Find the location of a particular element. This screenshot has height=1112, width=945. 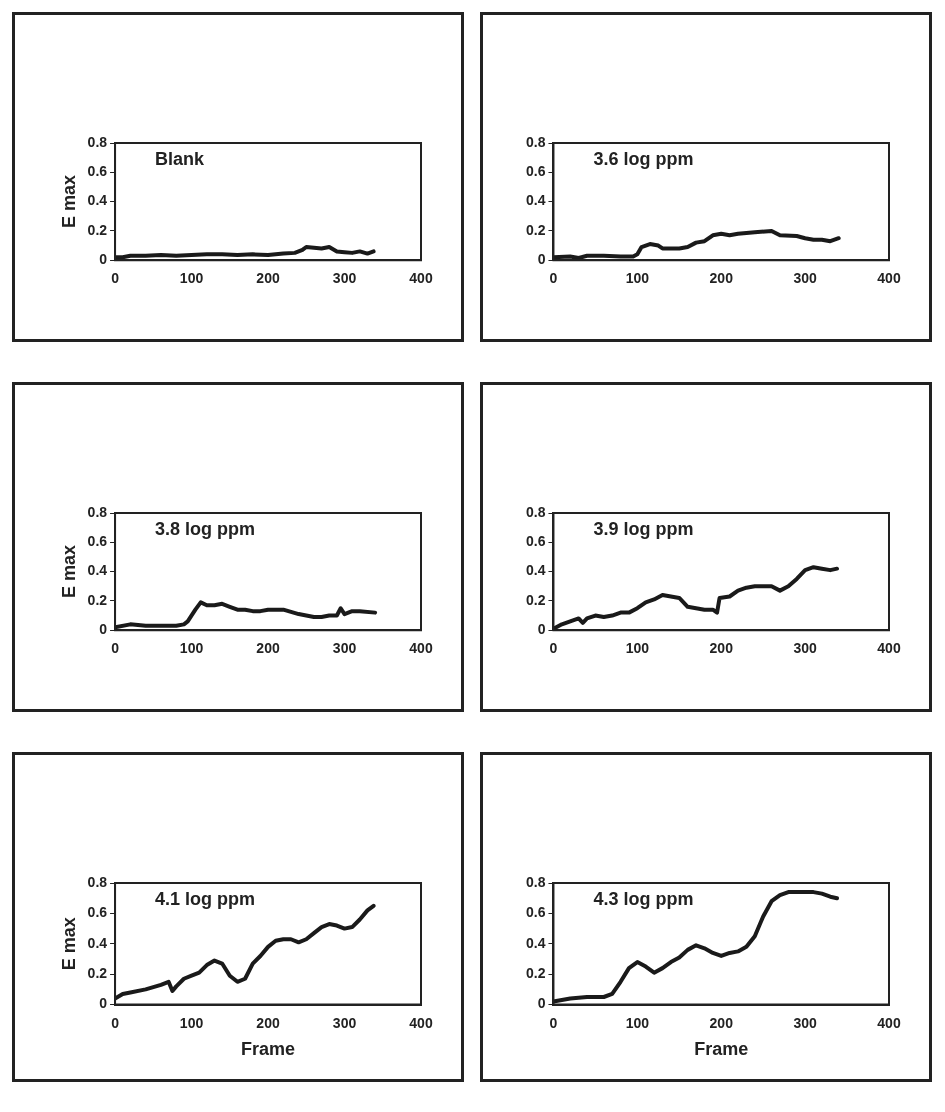

chart-title: 4.3 log ppm is located at coordinates (643, 898).